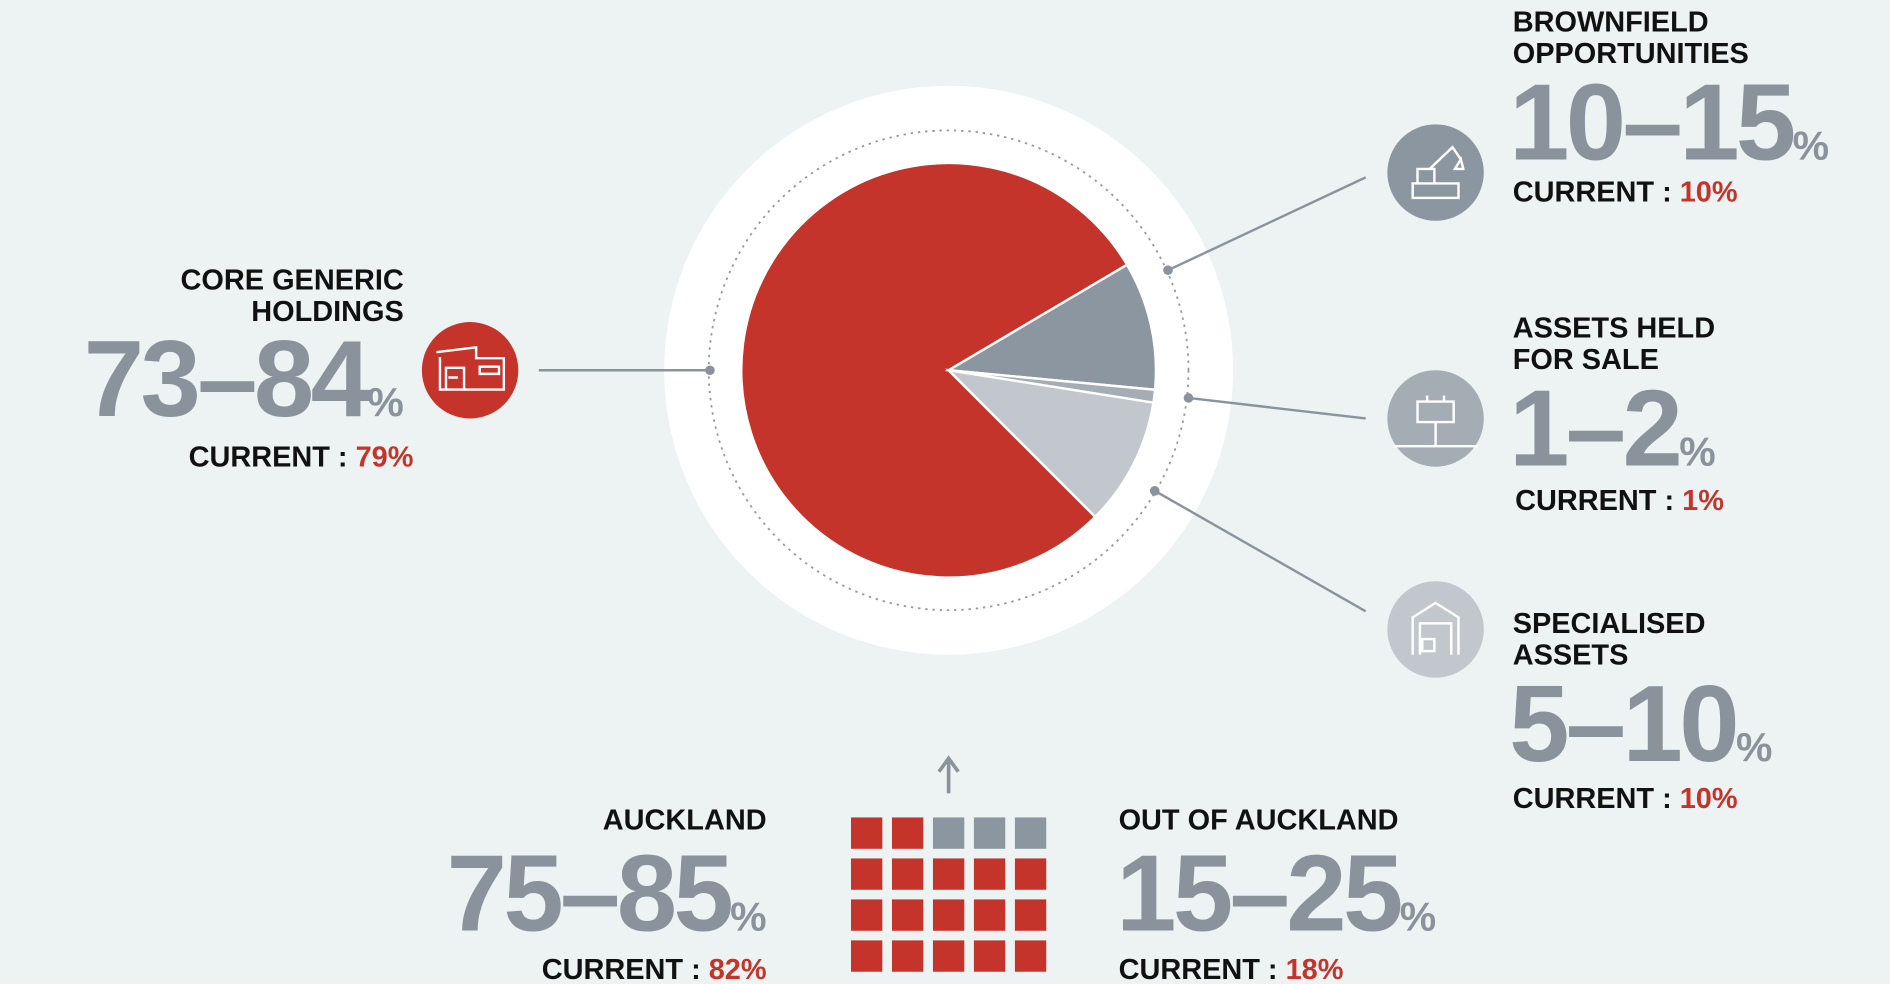  What do you see at coordinates (1259, 821) in the screenshot?
I see `label: OUT OF AUCKLAND` at bounding box center [1259, 821].